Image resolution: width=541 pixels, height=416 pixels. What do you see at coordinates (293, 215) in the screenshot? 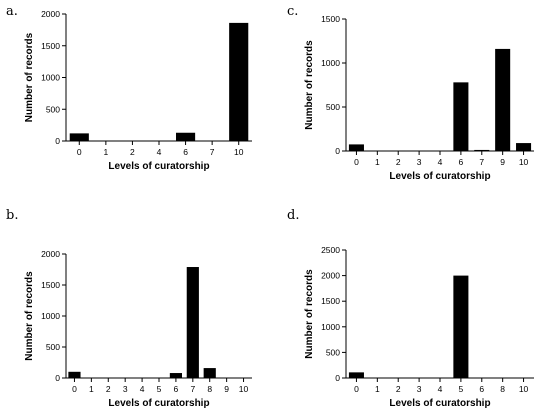
I see `panel-letter: d.` at bounding box center [293, 215].